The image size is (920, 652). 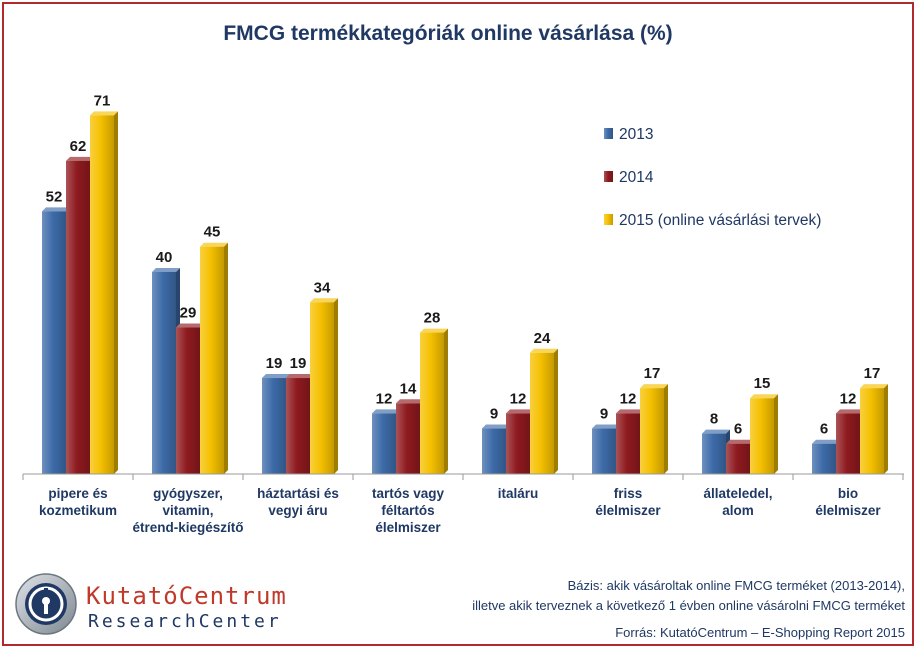 I want to click on logo: KutatóCentrum ResearchCenter, so click(x=151, y=604).